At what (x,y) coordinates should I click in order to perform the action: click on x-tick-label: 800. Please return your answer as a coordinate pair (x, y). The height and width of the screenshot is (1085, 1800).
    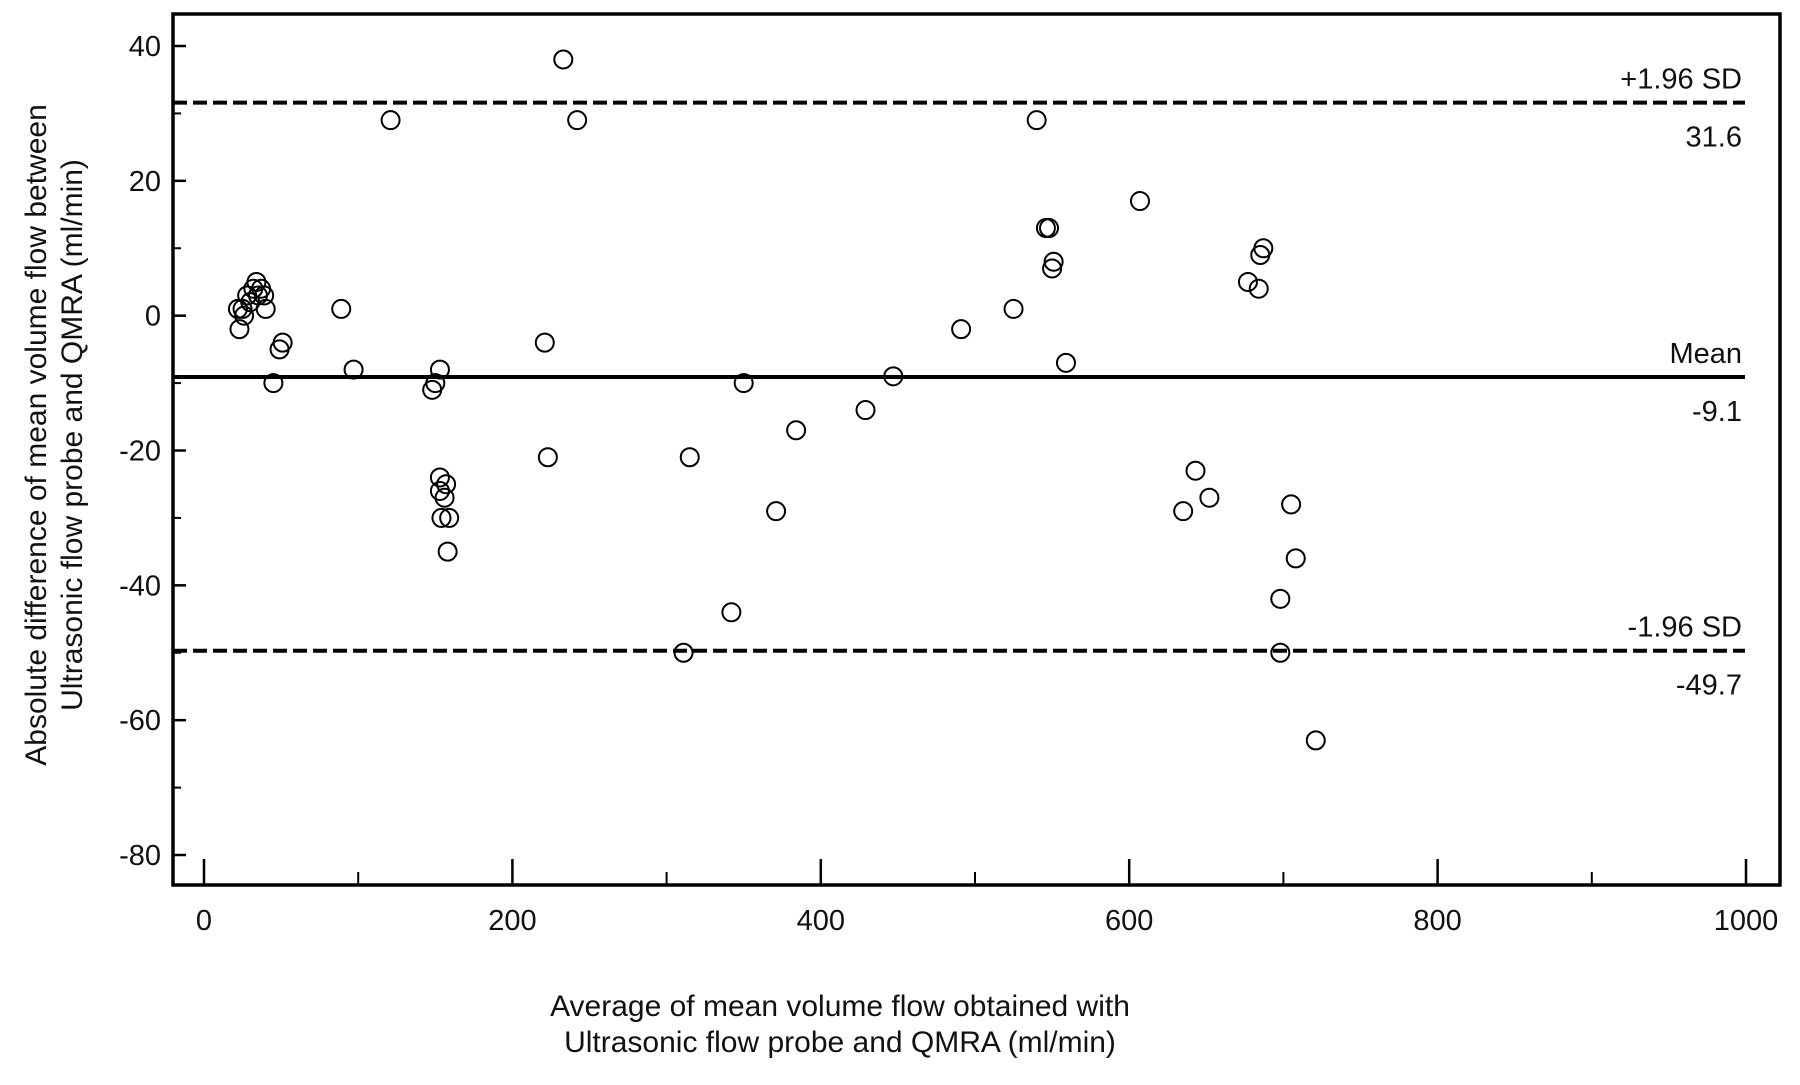
    Looking at the image, I should click on (1437, 921).